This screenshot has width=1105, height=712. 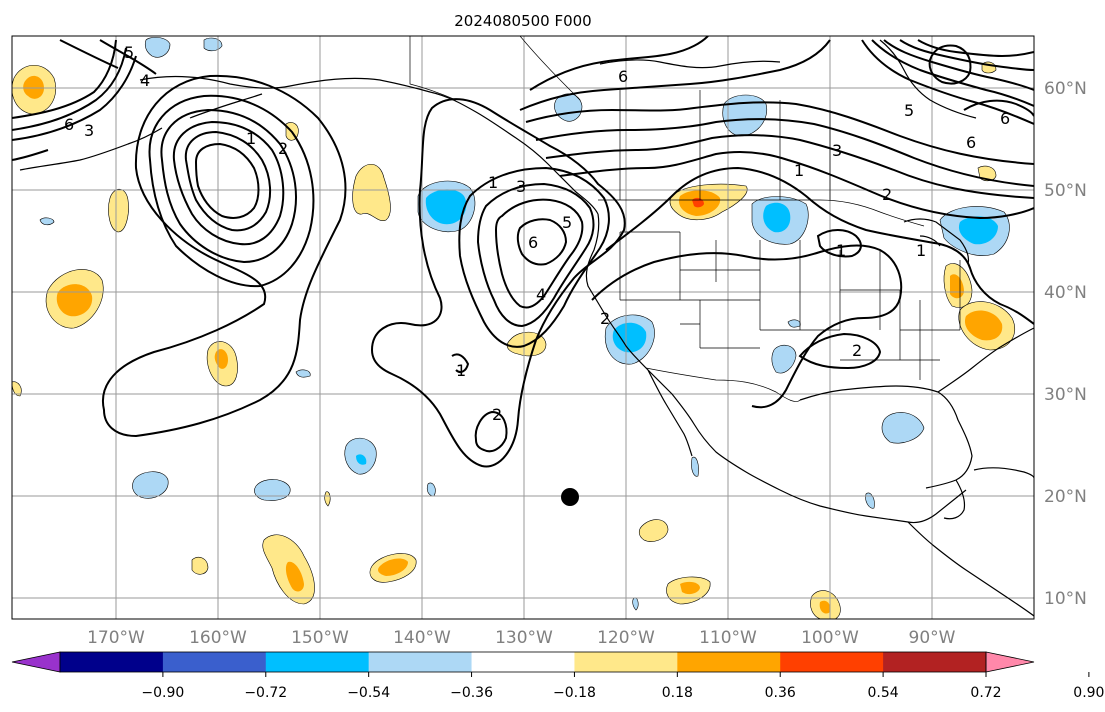 I want to click on province-borders, so click(x=675, y=118).